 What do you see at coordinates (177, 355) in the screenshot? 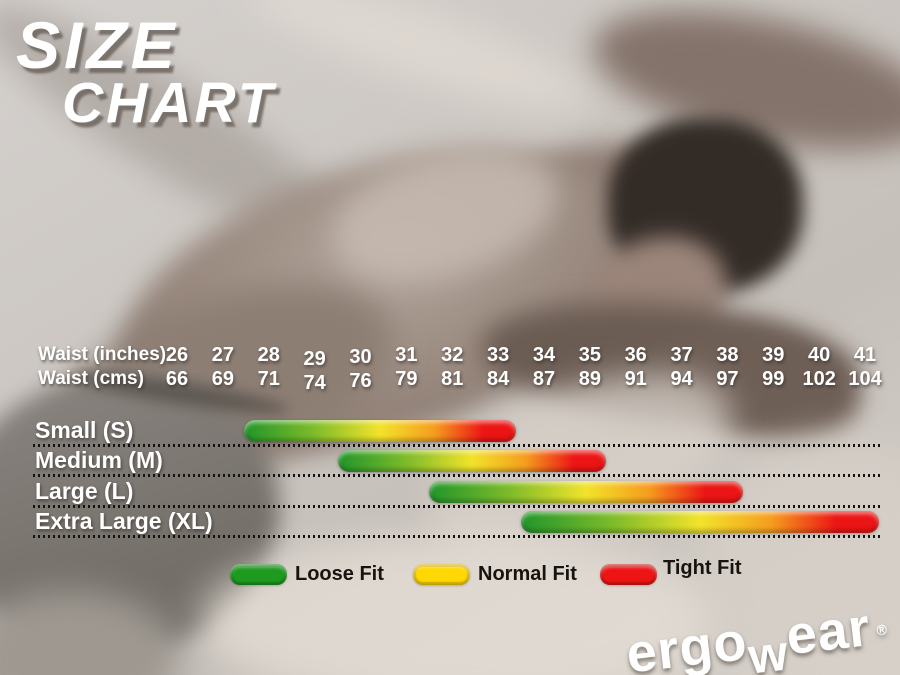
I see `waist-inches-tick: 26` at bounding box center [177, 355].